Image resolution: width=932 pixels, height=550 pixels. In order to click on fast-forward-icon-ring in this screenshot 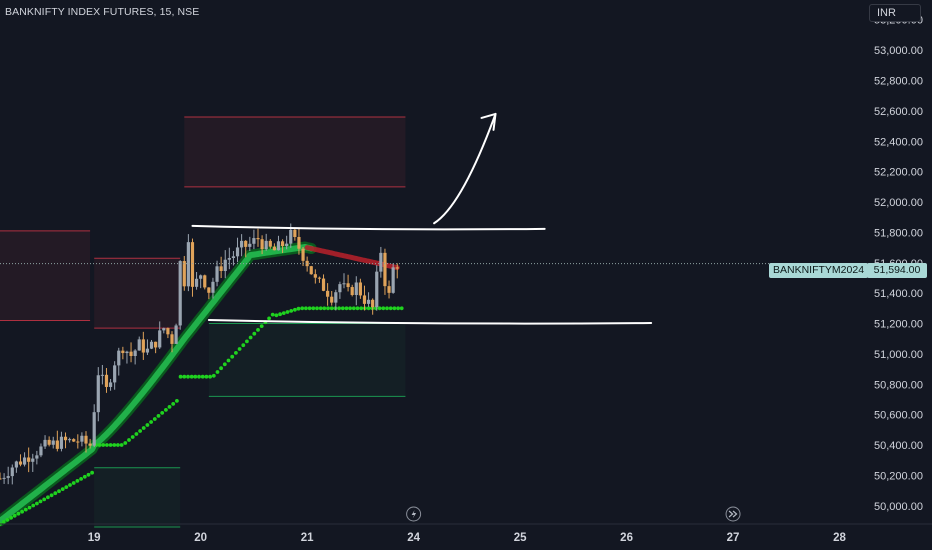, I will do `click(733, 514)`.